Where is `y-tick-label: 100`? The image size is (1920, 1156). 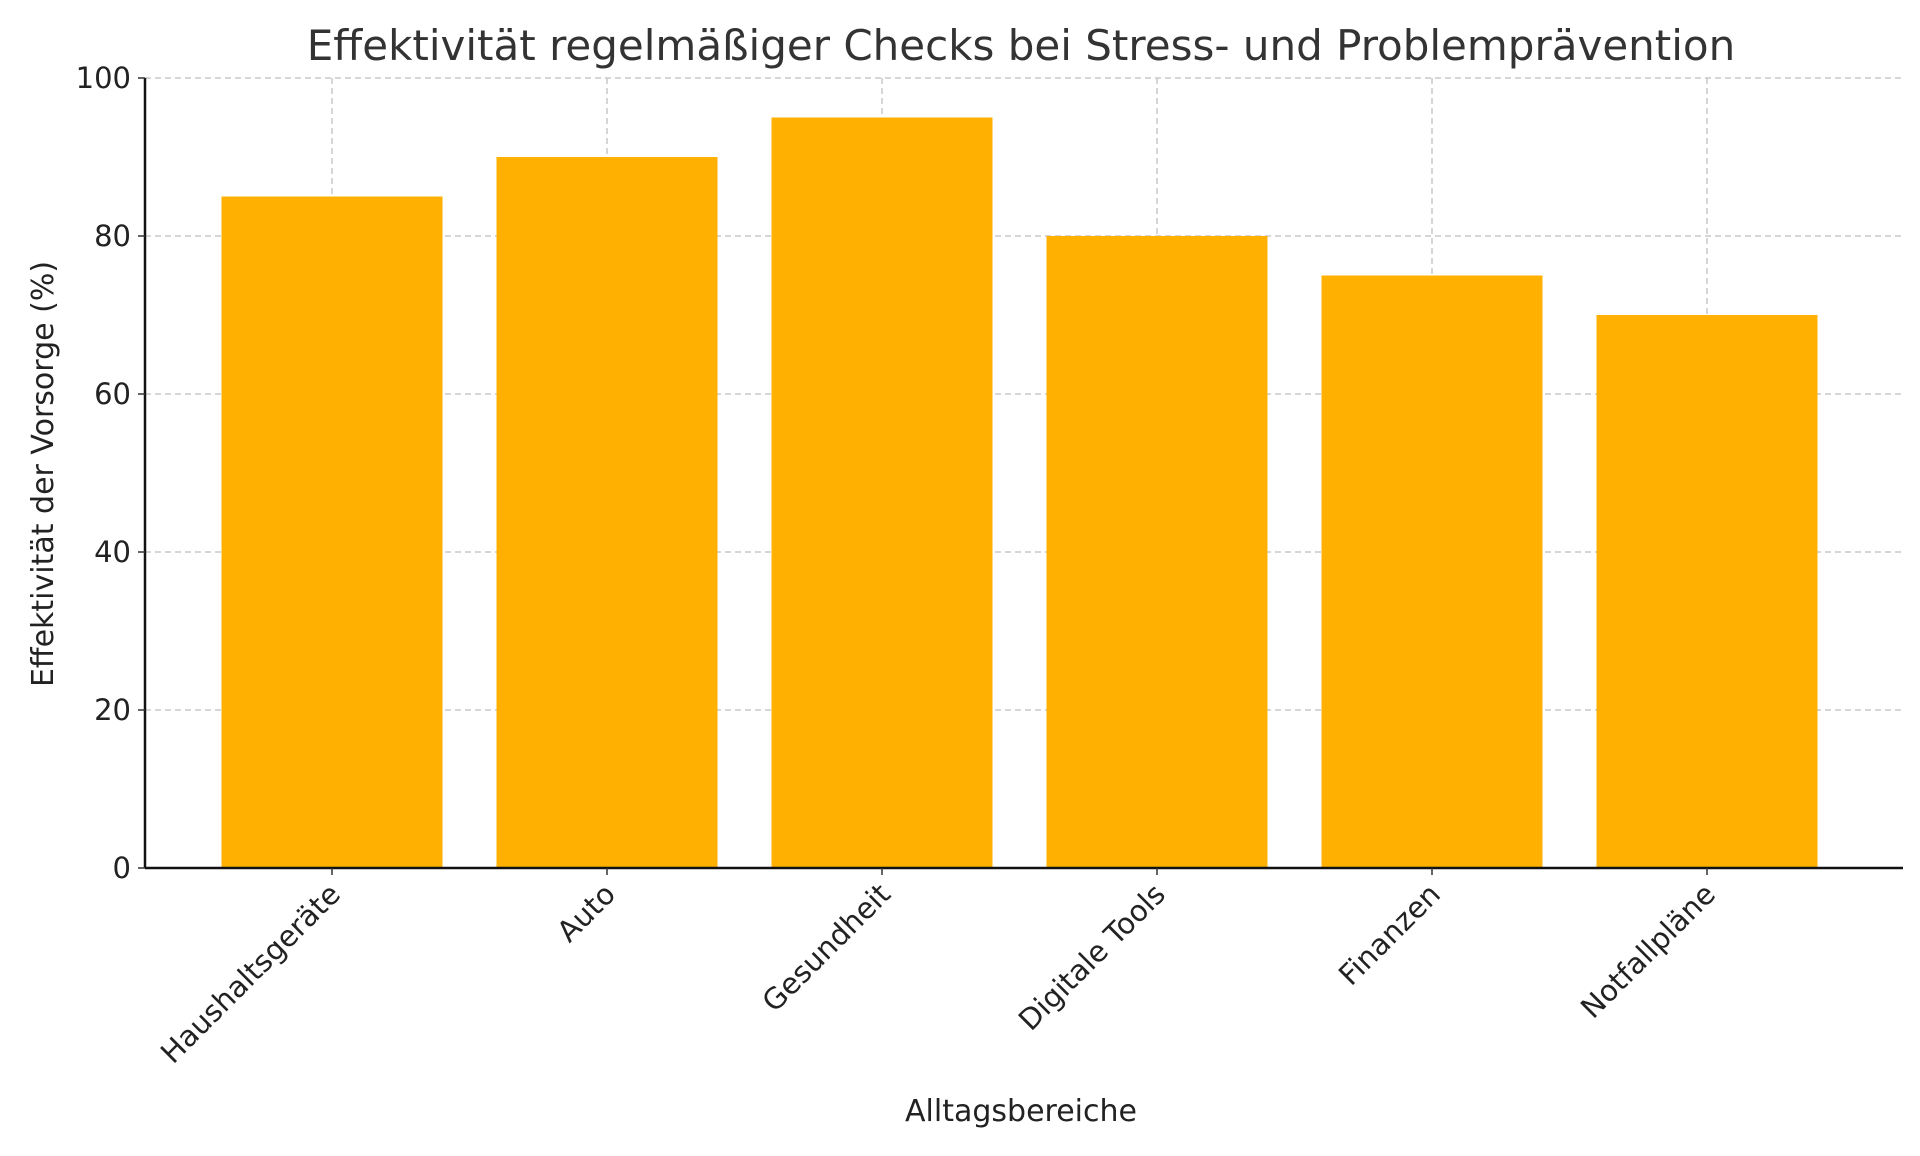 y-tick-label: 100 is located at coordinates (103, 78).